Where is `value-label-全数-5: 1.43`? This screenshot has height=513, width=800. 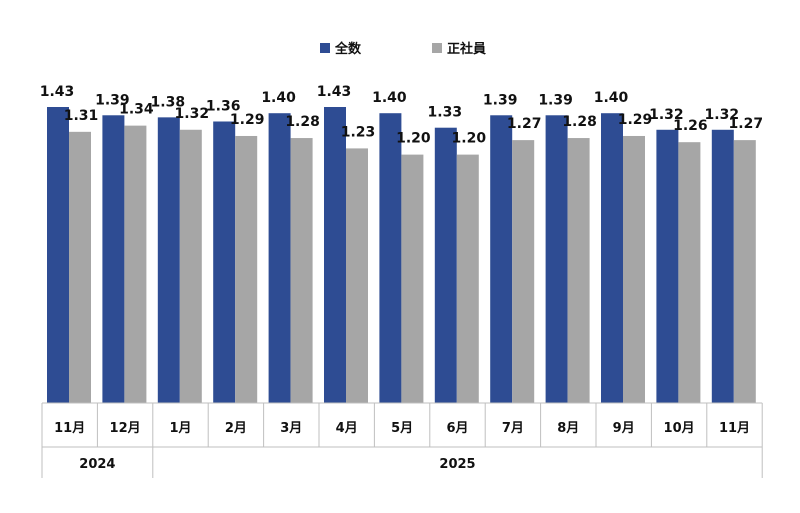 value-label-全数-5: 1.43 is located at coordinates (334, 92).